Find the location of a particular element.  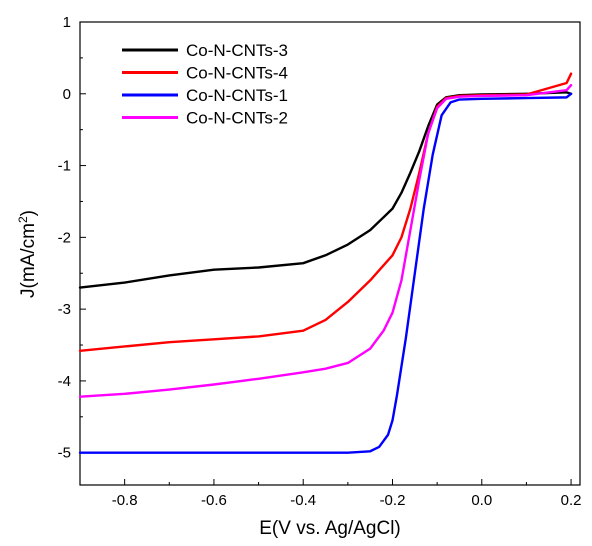

y-tick-label: -2 is located at coordinates (64, 237).